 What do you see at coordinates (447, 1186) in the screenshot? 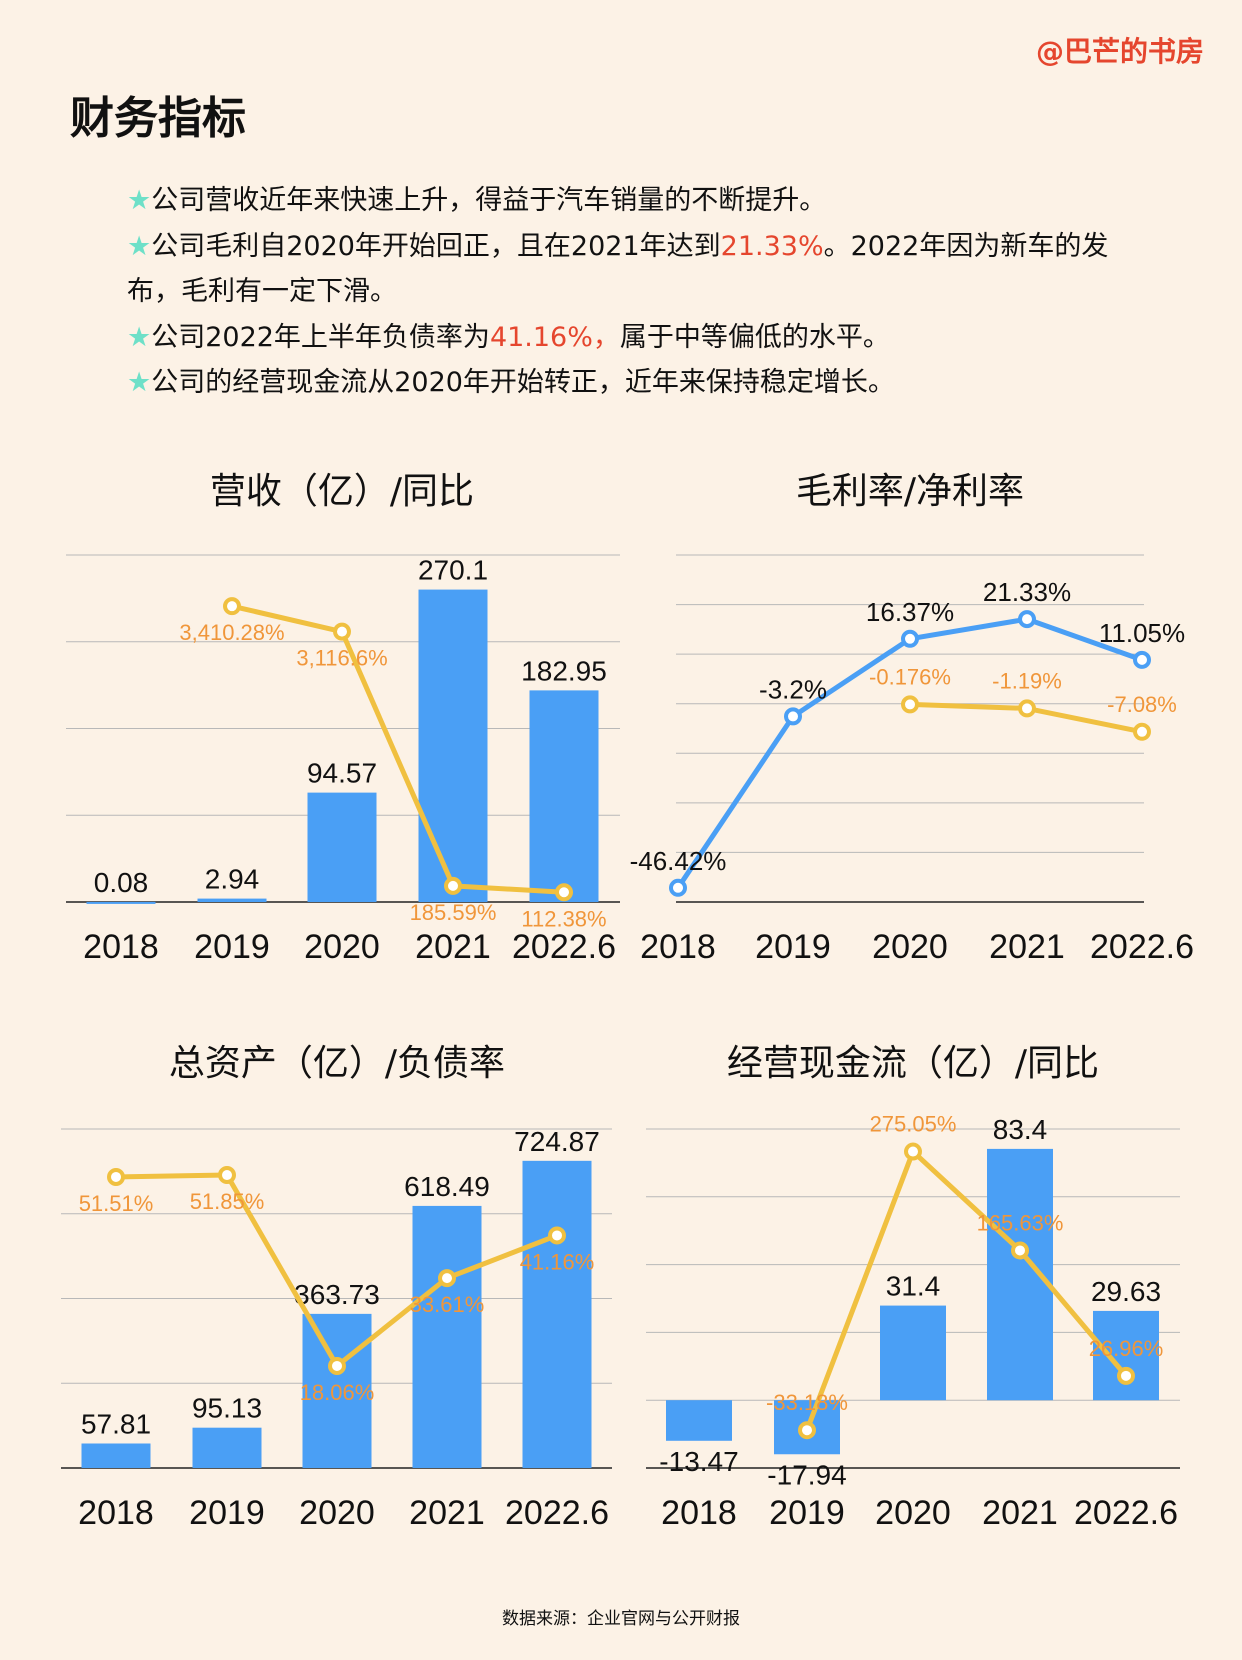
I see `bar-value-label: 618.49` at bounding box center [447, 1186].